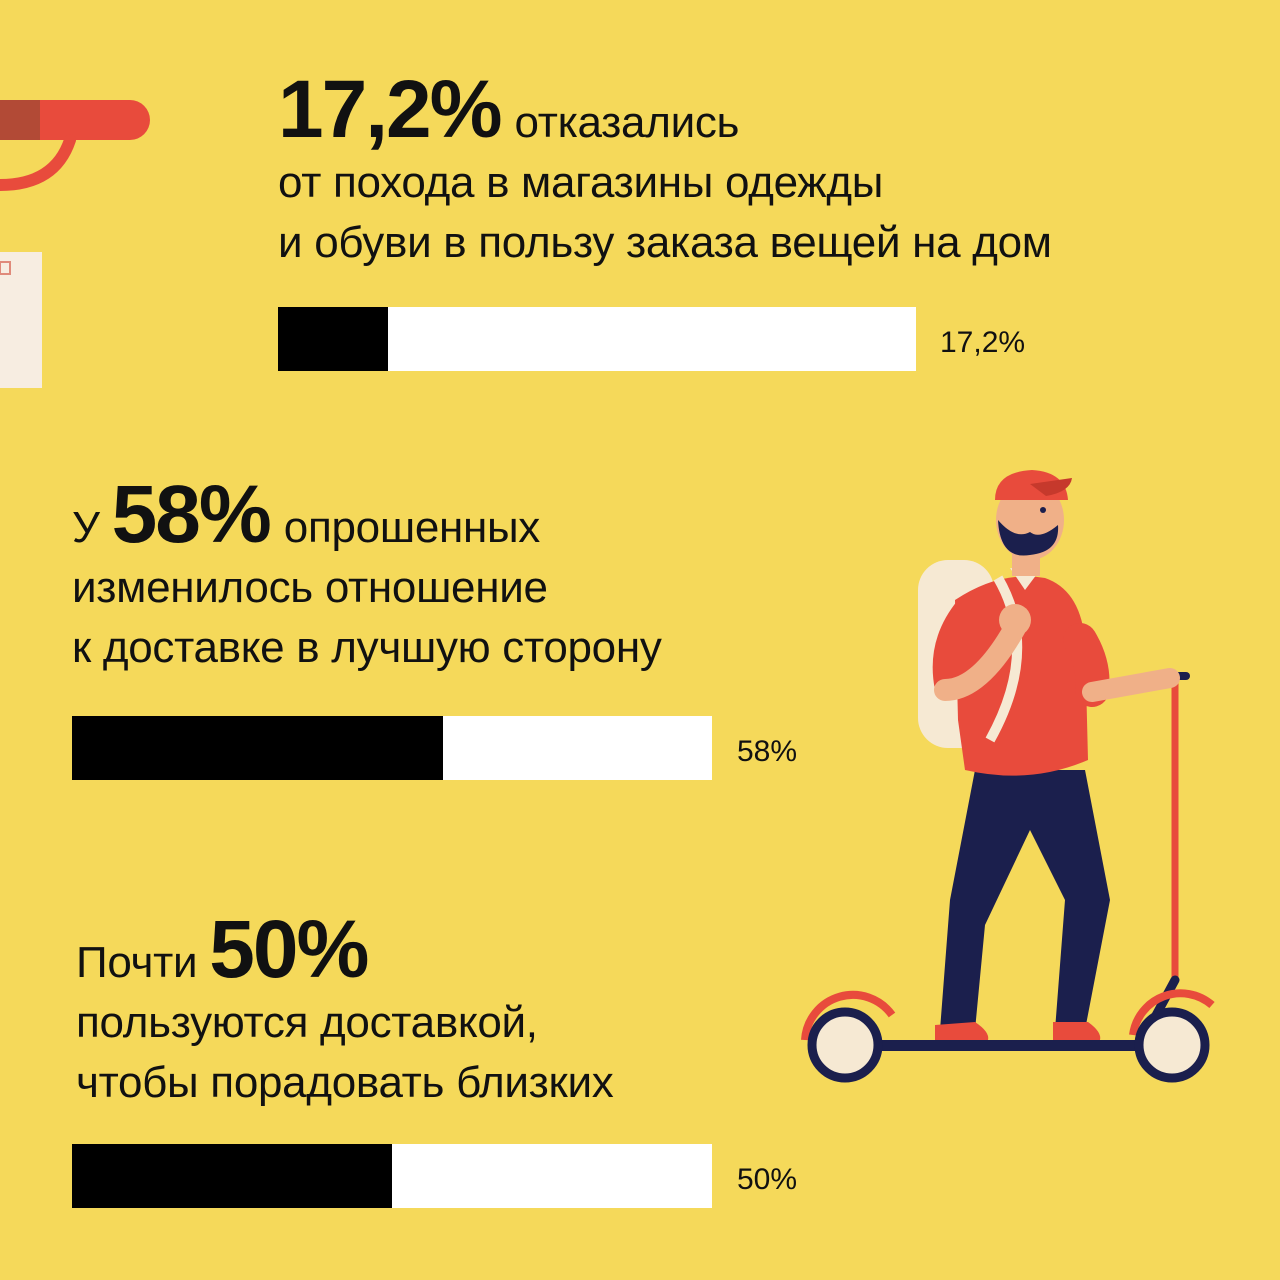  Describe the element at coordinates (86, 527) in the screenshot. I see `stat-2-prefix: У` at that location.